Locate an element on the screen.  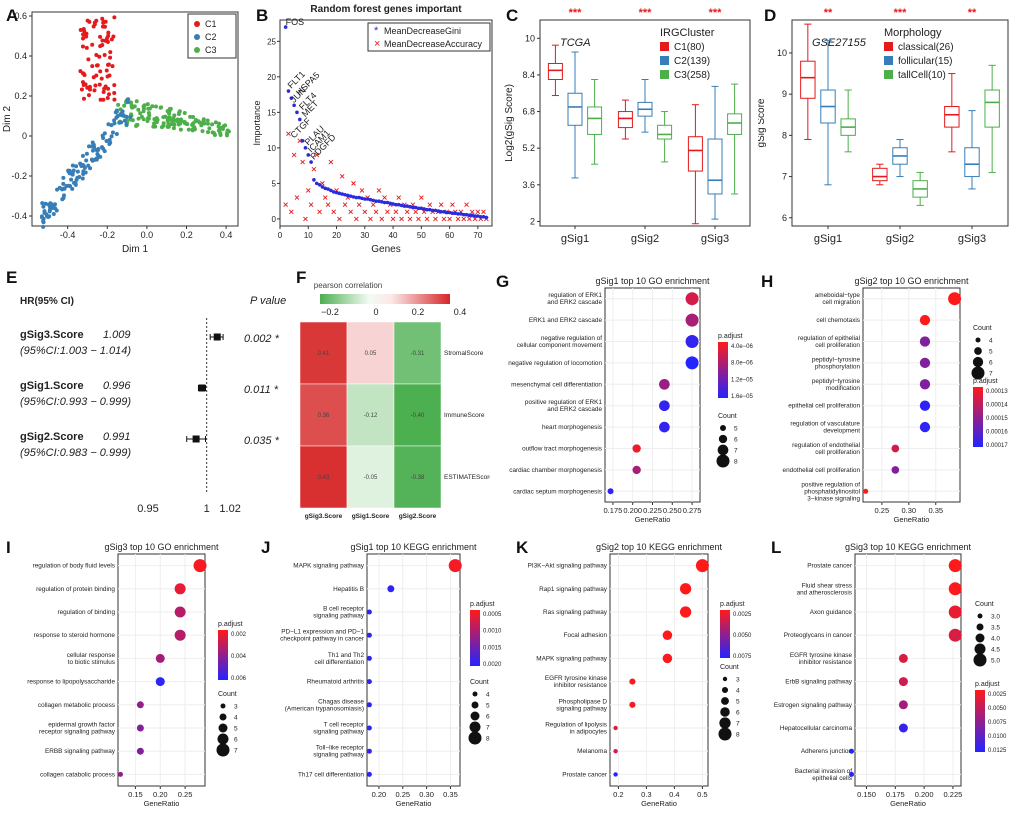
confidence-interval: (95%CI:0.983 − 0.999) is located at coordinates (75, 453).